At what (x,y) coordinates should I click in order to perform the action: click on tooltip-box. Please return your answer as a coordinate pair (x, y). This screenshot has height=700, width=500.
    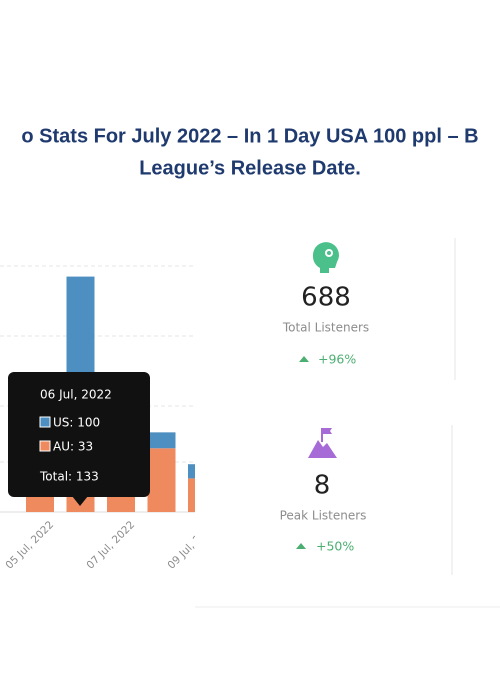
    Looking at the image, I should click on (79, 434).